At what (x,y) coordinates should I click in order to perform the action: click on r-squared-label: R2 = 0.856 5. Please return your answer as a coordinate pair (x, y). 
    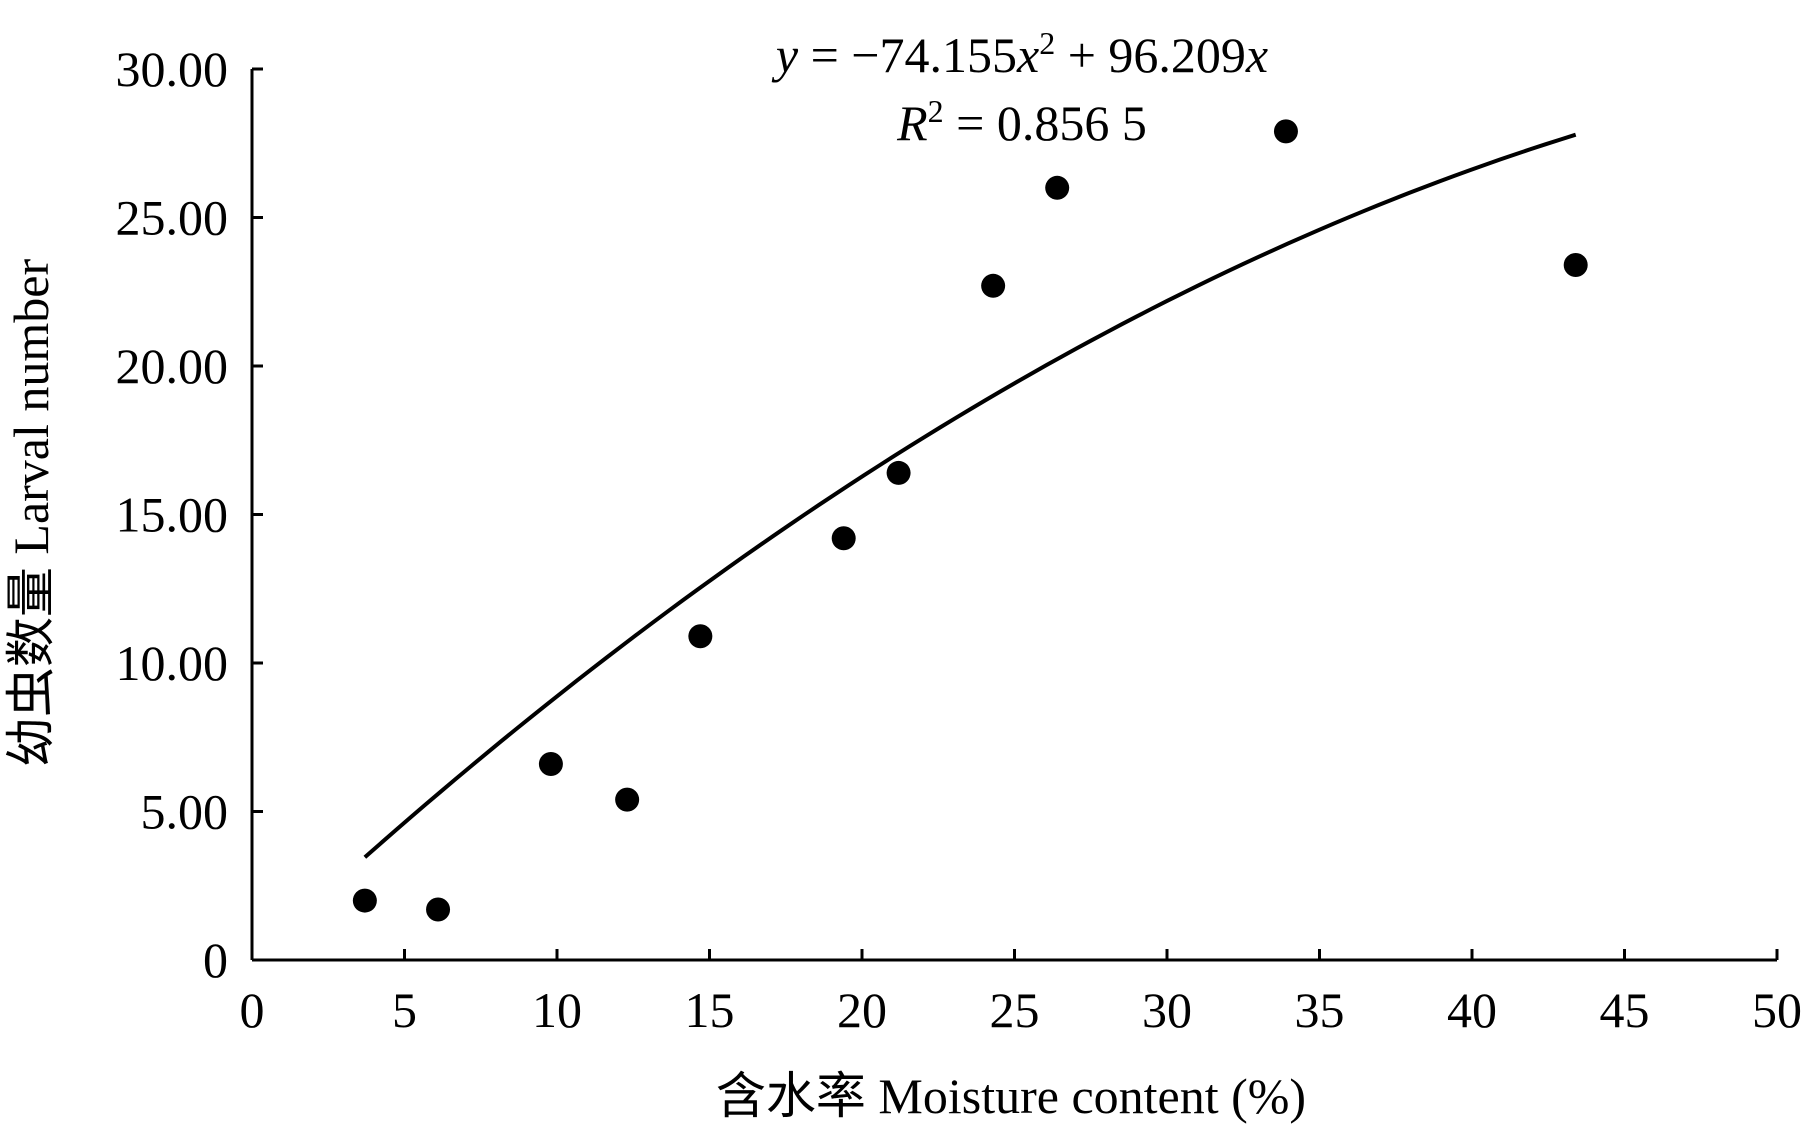
    Looking at the image, I should click on (1021, 122).